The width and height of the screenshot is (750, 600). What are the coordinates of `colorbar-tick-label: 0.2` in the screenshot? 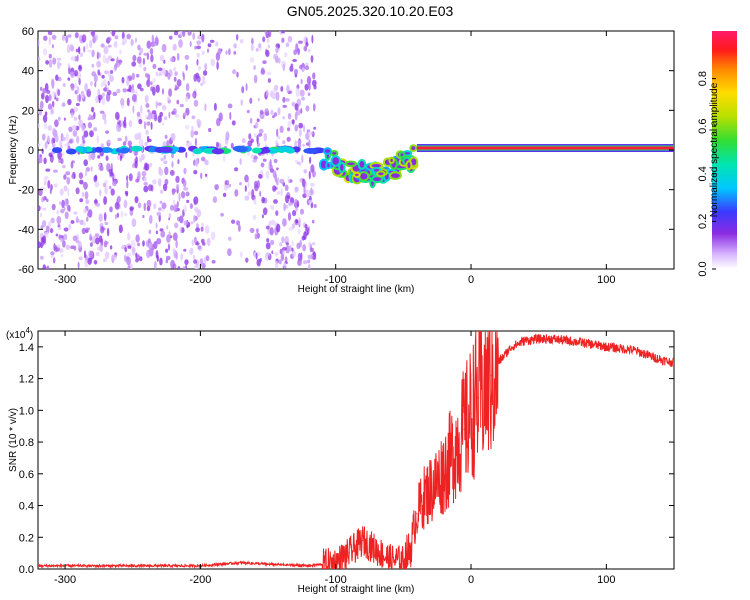 It's located at (703, 221).